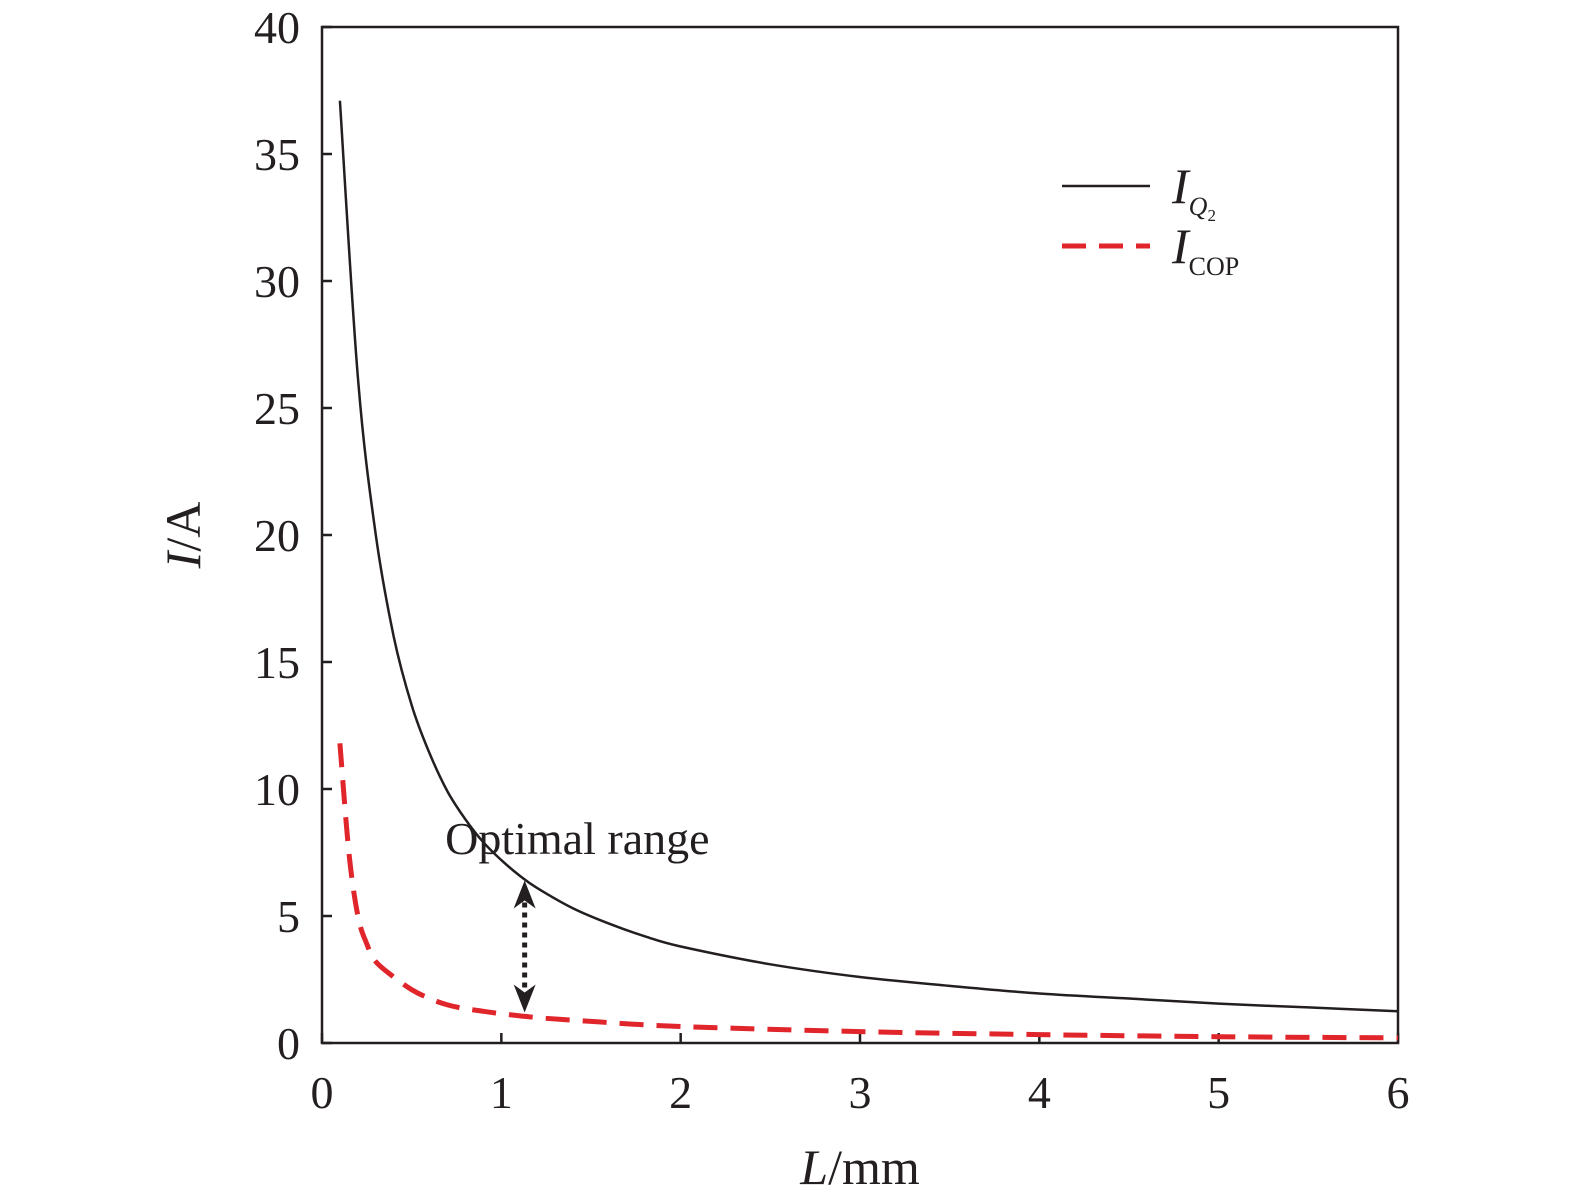  I want to click on x-axis-title: L/mm, so click(859, 1167).